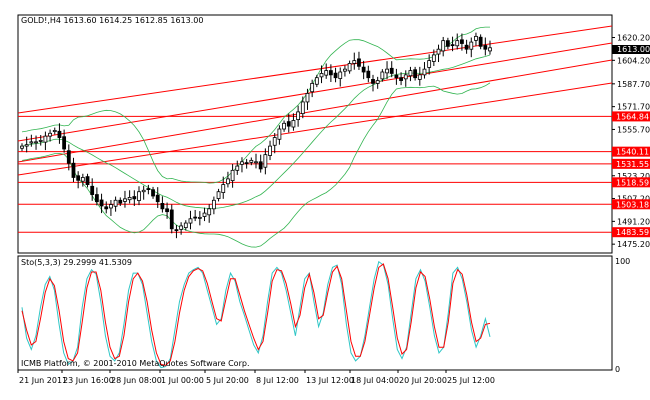 Image resolution: width=650 pixels, height=400 pixels. I want to click on price-label-9: 1475.20, so click(633, 244).